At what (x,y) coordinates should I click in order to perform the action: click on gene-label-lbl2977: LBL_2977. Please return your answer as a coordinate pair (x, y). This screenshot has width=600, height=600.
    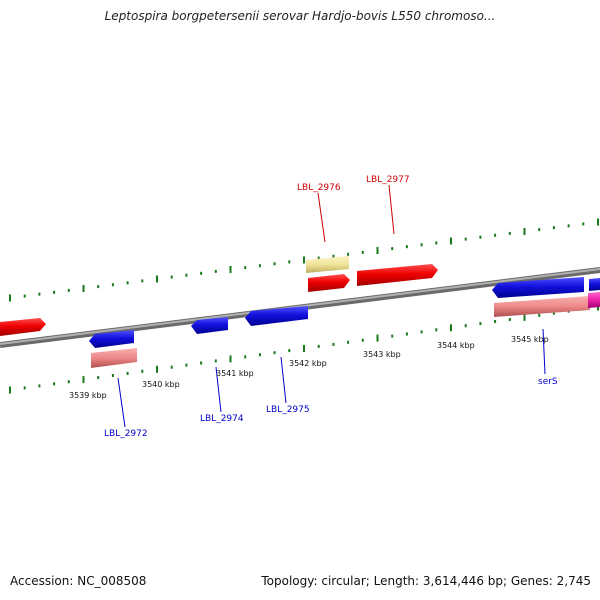
    Looking at the image, I should click on (388, 180).